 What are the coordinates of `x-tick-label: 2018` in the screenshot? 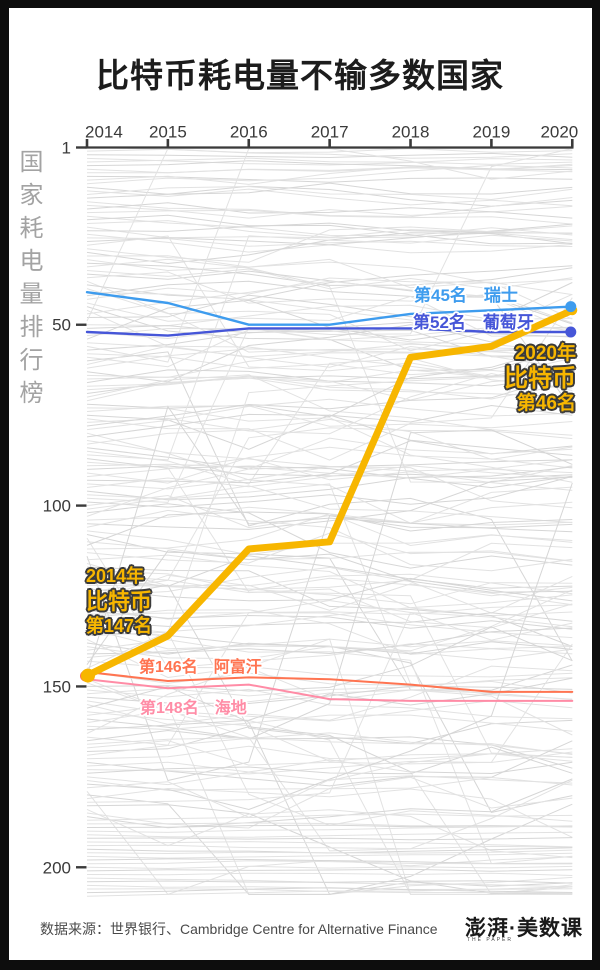 It's located at (411, 132).